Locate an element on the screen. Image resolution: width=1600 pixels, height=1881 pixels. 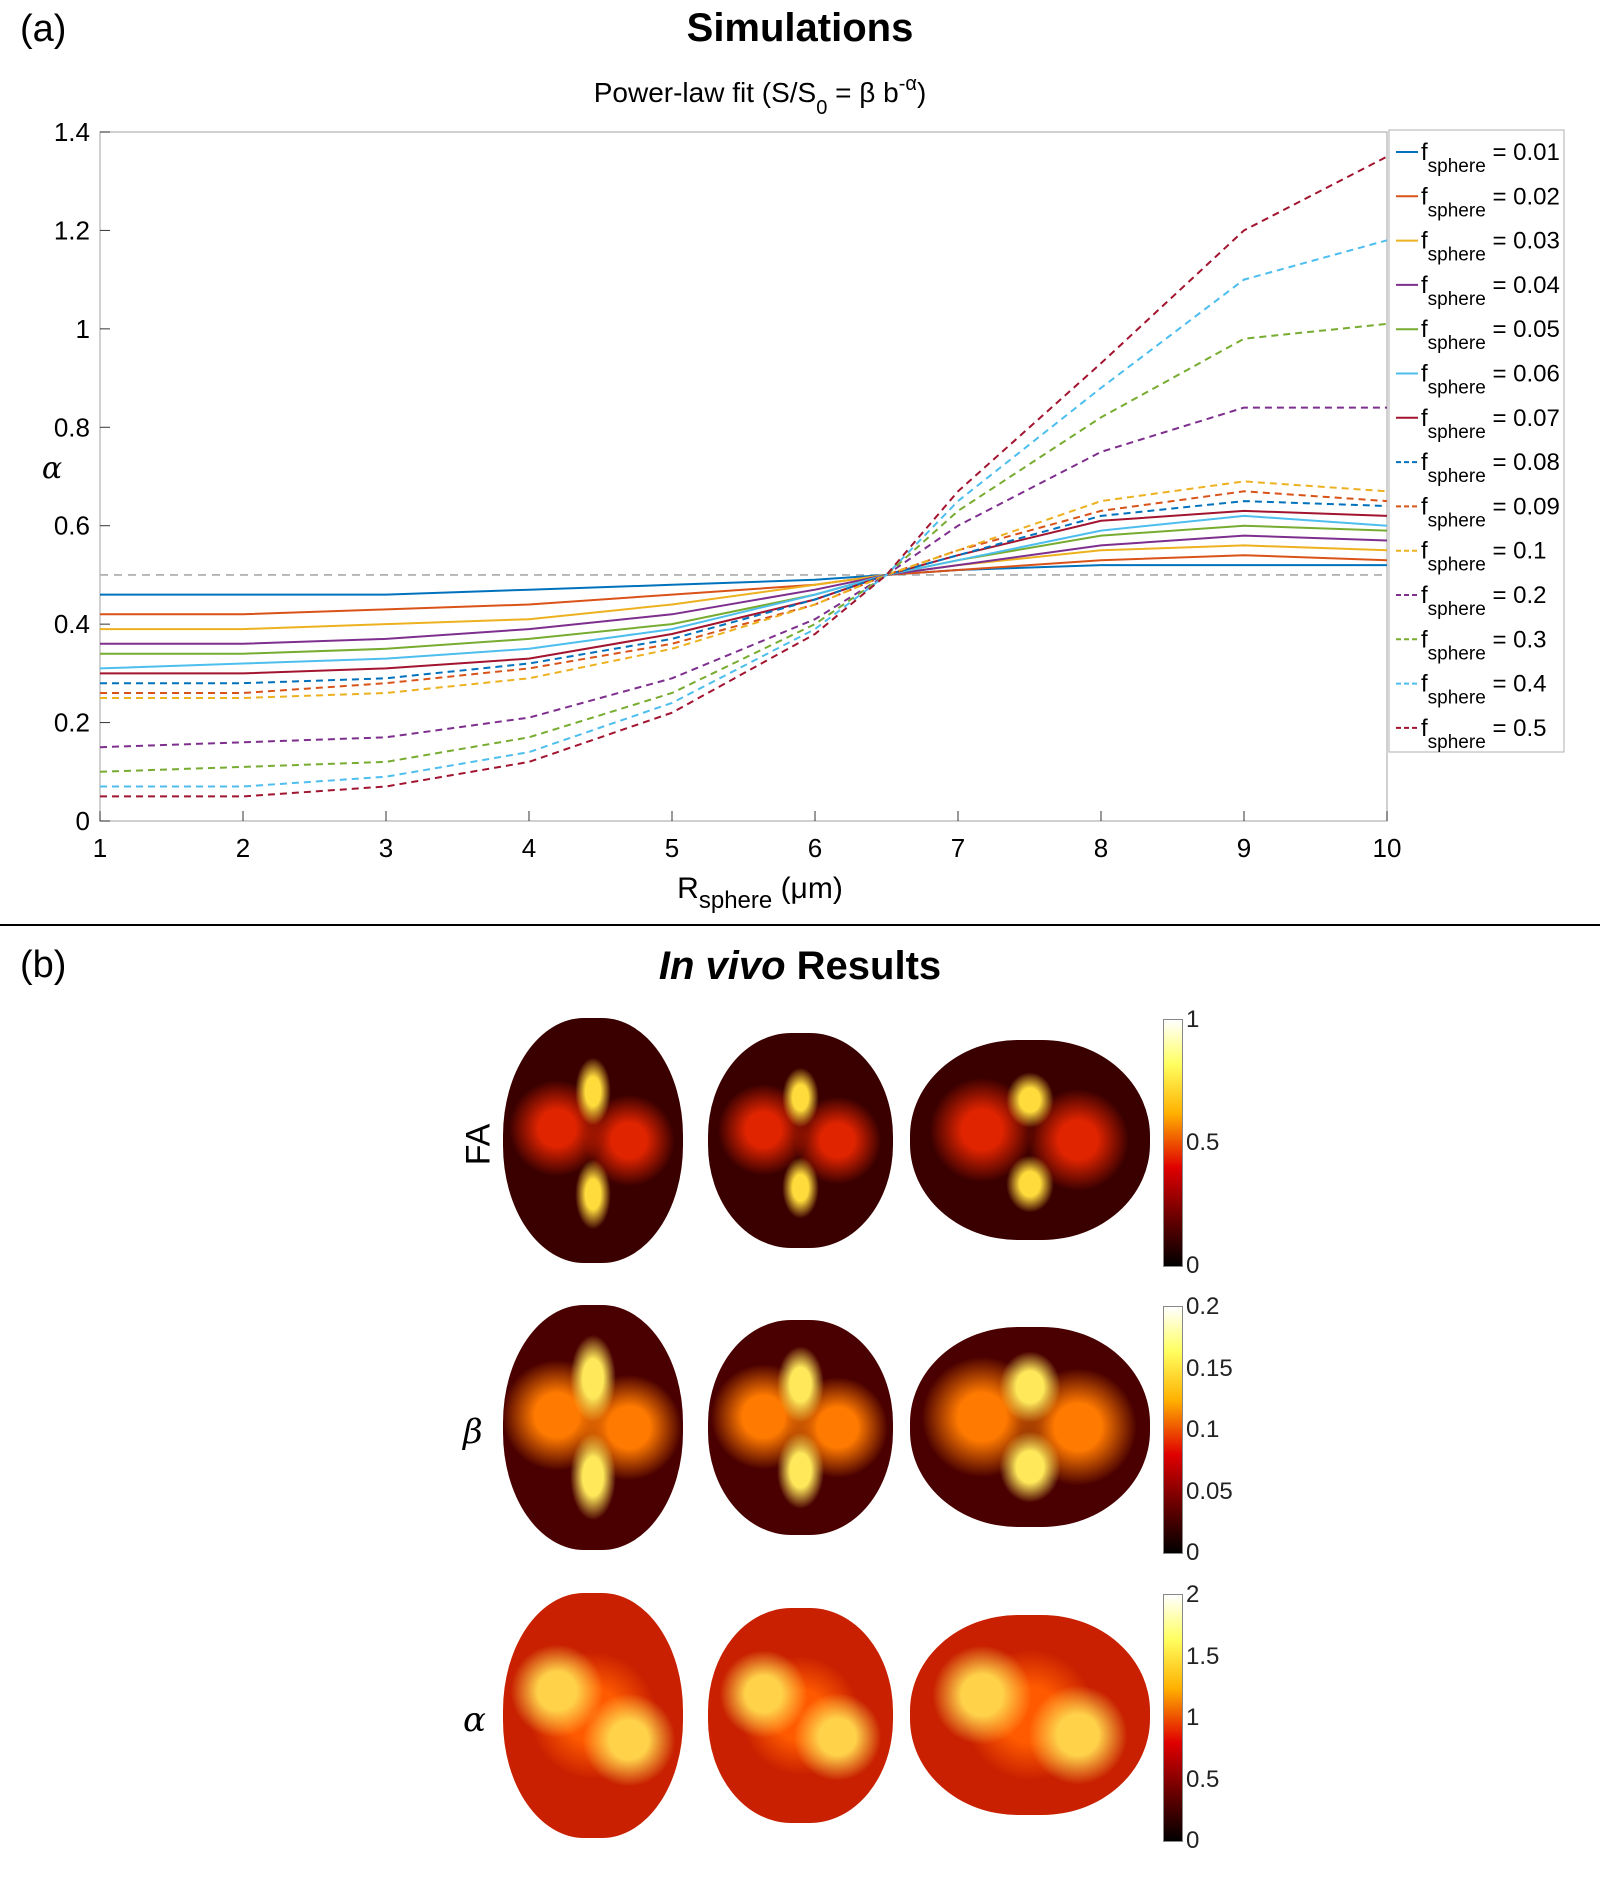
y-tick-label: 0.8 is located at coordinates (72, 427).